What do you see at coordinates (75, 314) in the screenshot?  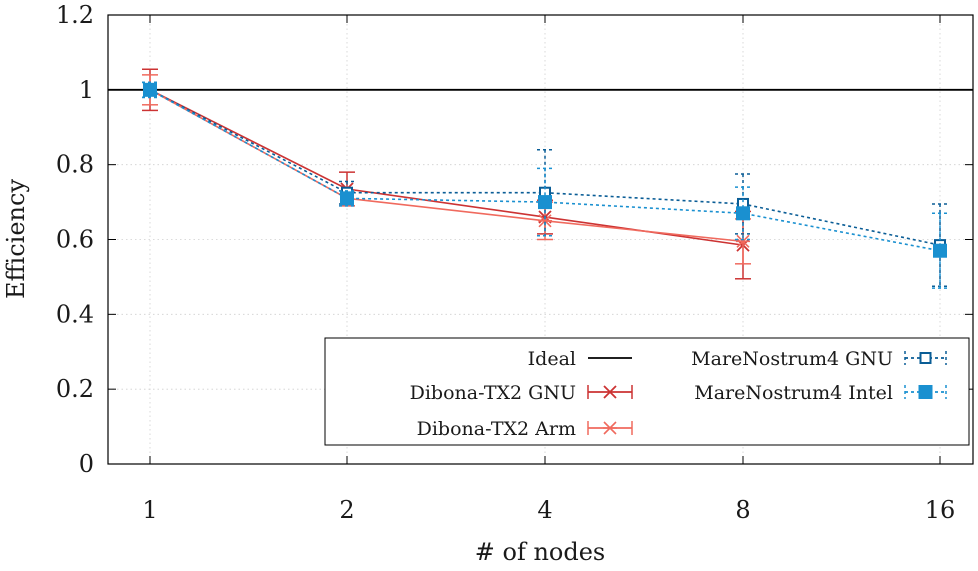 I see `y-tick-label: 0.4` at bounding box center [75, 314].